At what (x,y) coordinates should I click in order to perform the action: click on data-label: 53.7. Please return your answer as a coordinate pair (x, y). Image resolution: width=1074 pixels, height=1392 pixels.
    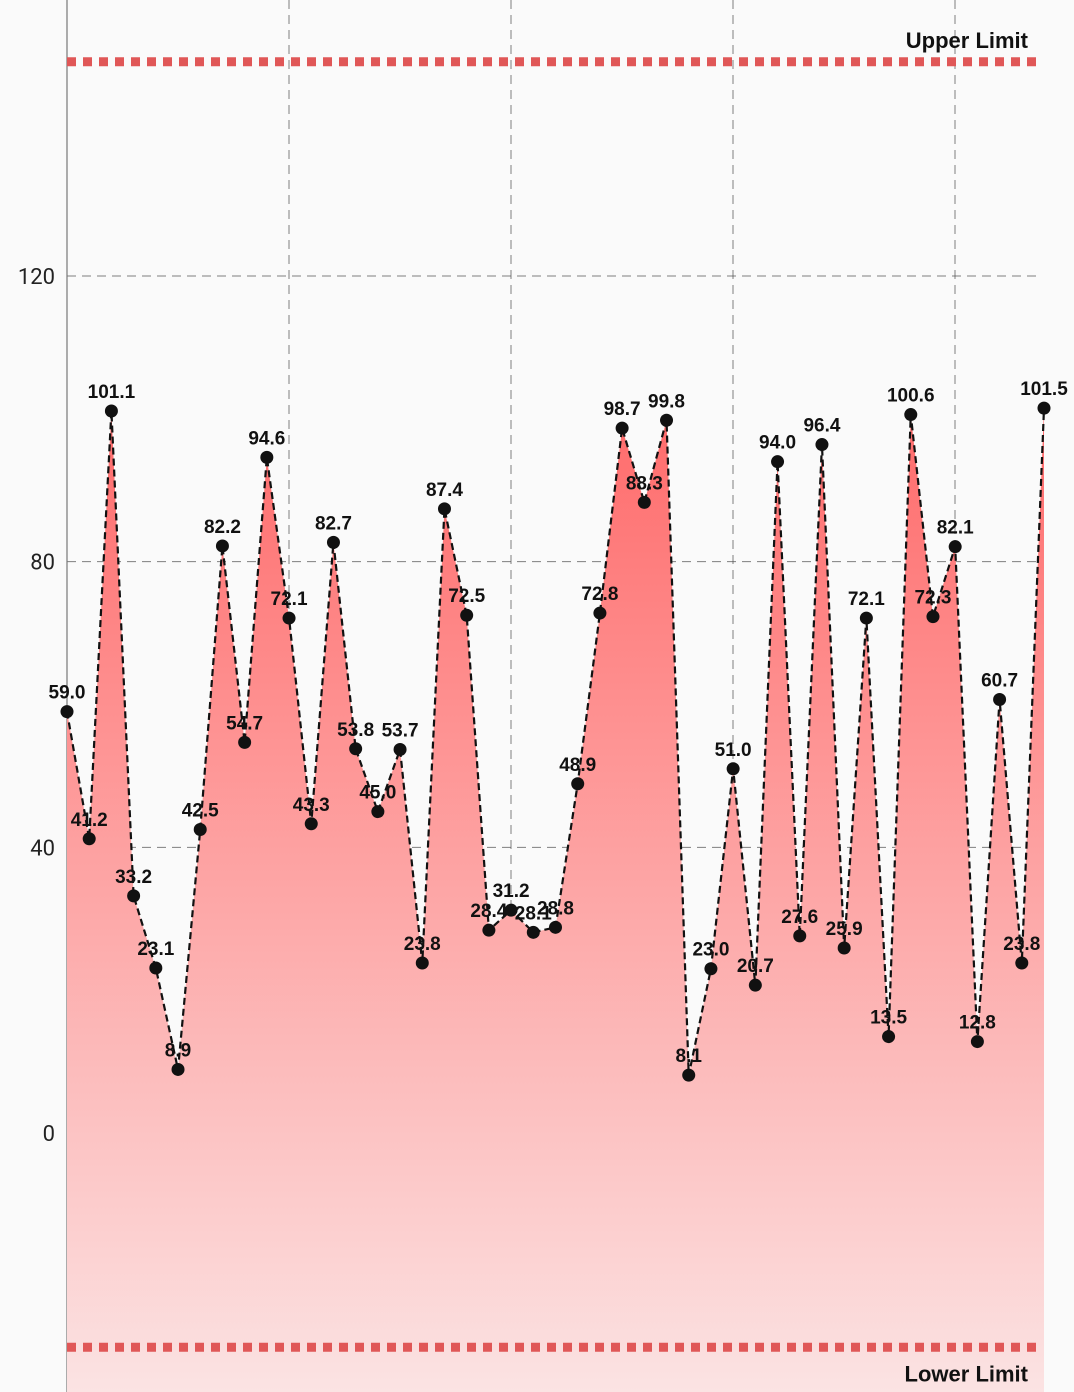
    Looking at the image, I should click on (400, 730).